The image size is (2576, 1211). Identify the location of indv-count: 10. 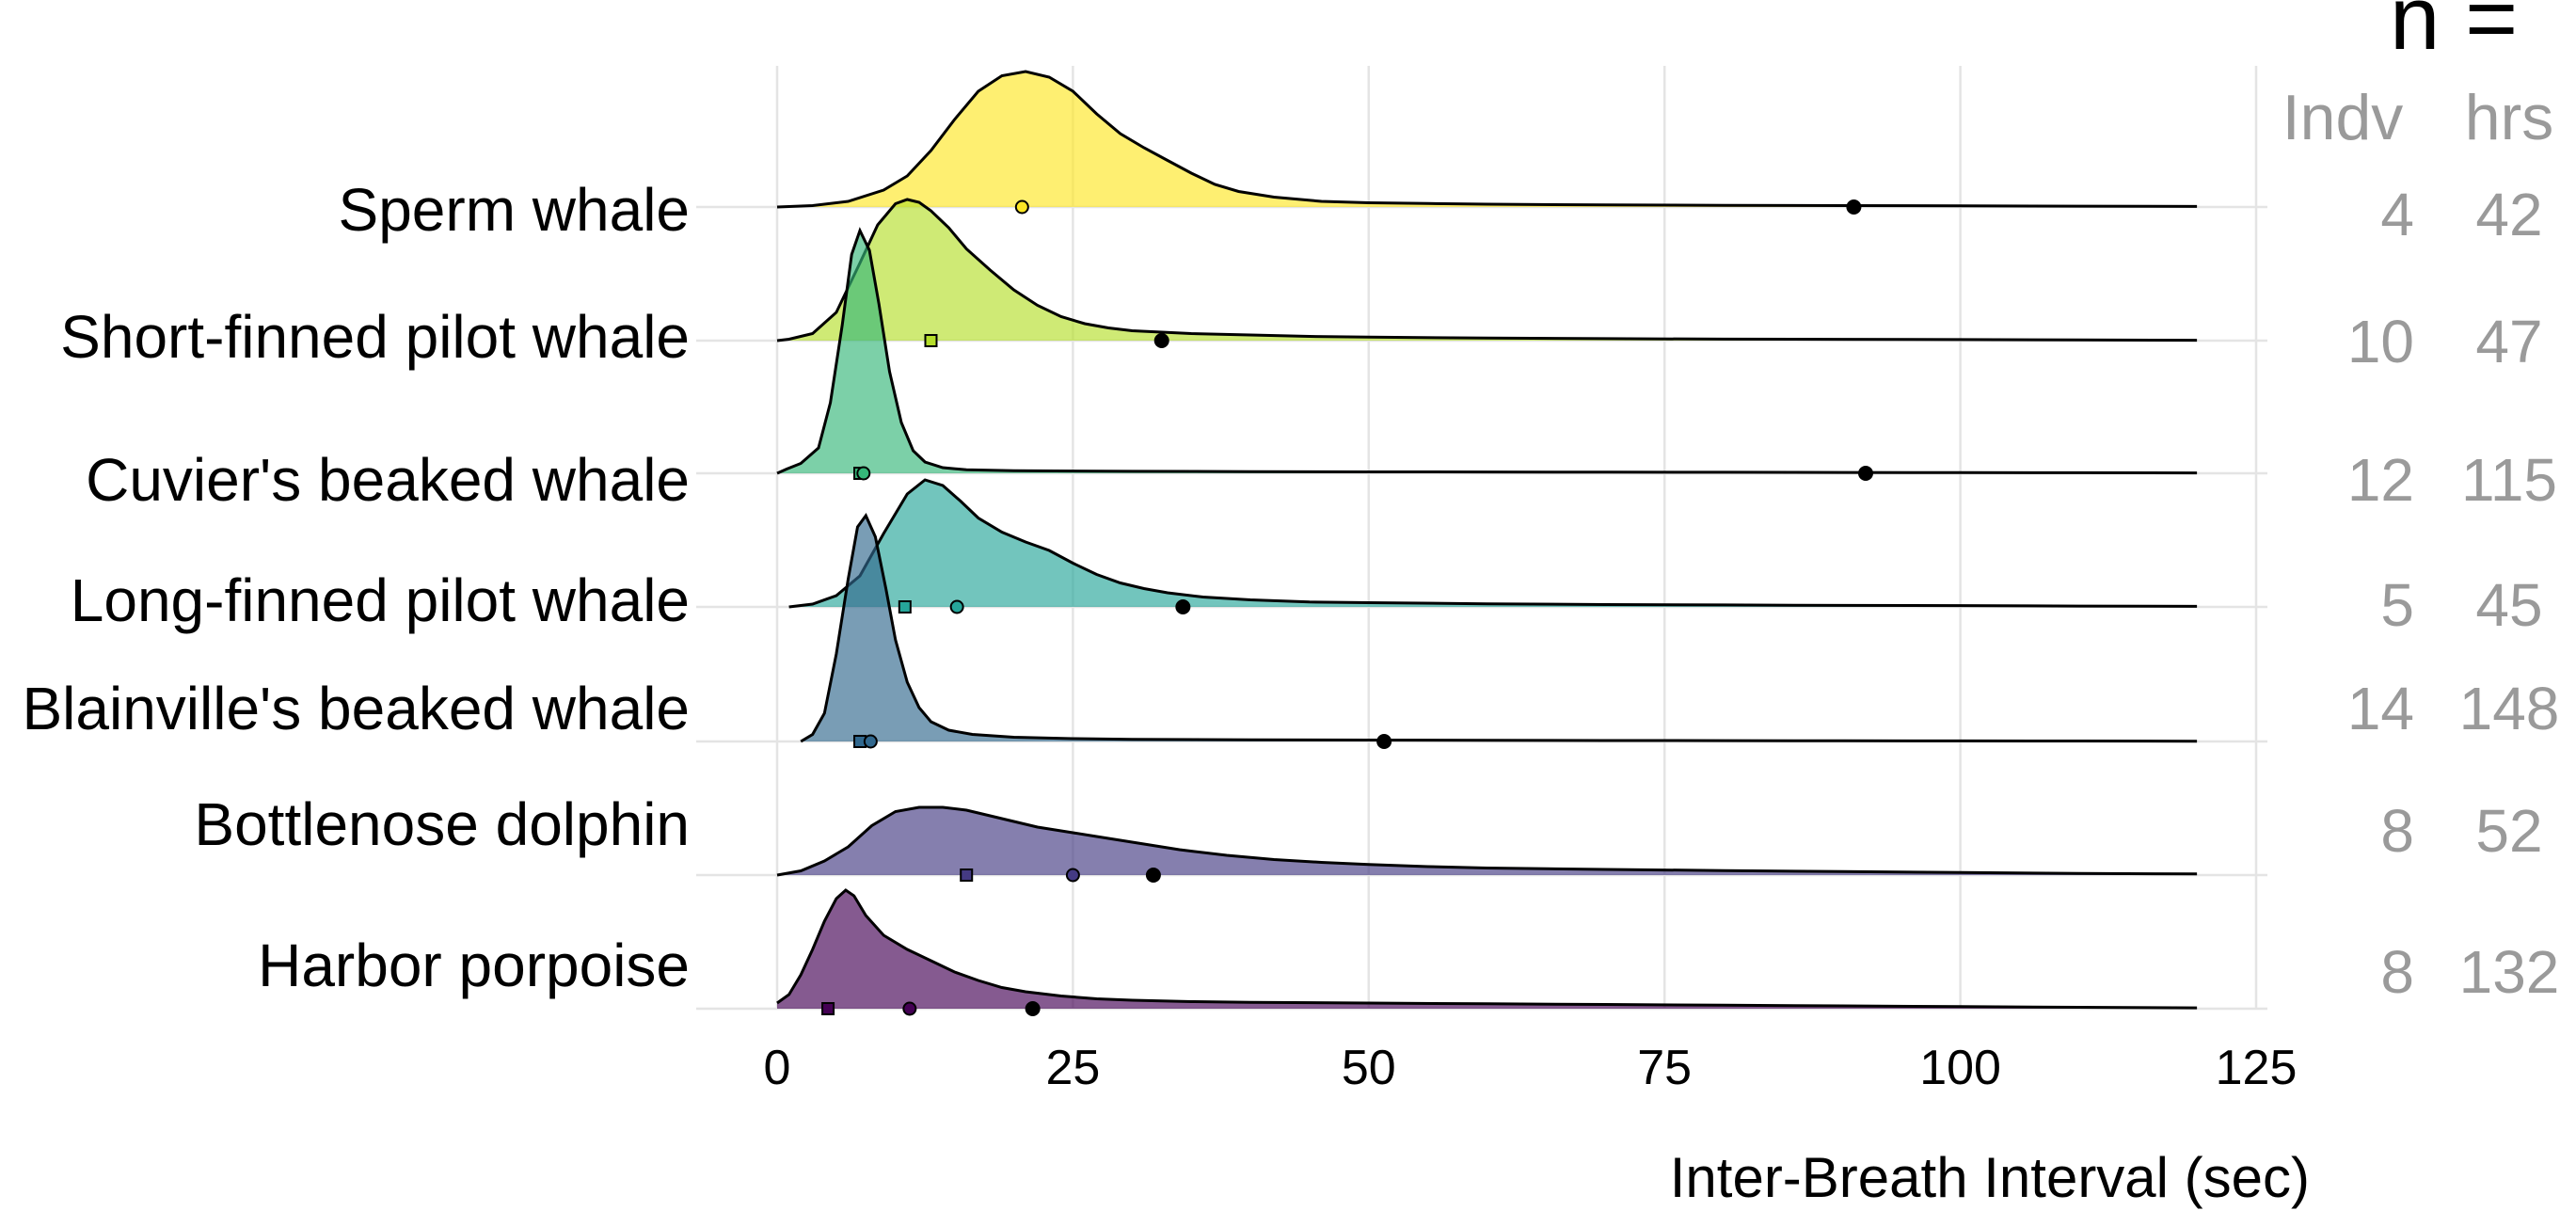
(2380, 341).